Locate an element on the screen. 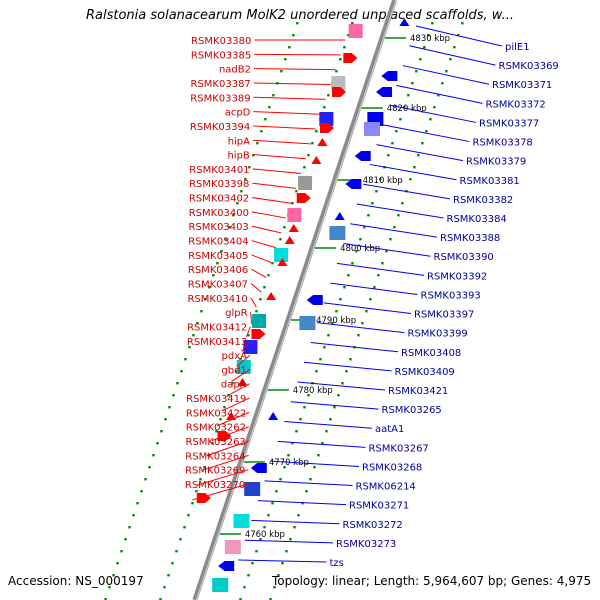 The height and width of the screenshot is (600, 600). gene-label-right: RSMK03372 is located at coordinates (516, 104).